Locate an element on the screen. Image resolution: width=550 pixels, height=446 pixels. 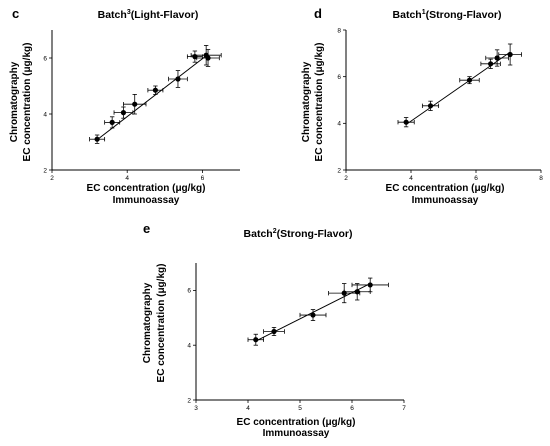
chart-e-x-tick-label: 6 is located at coordinates (352, 408).